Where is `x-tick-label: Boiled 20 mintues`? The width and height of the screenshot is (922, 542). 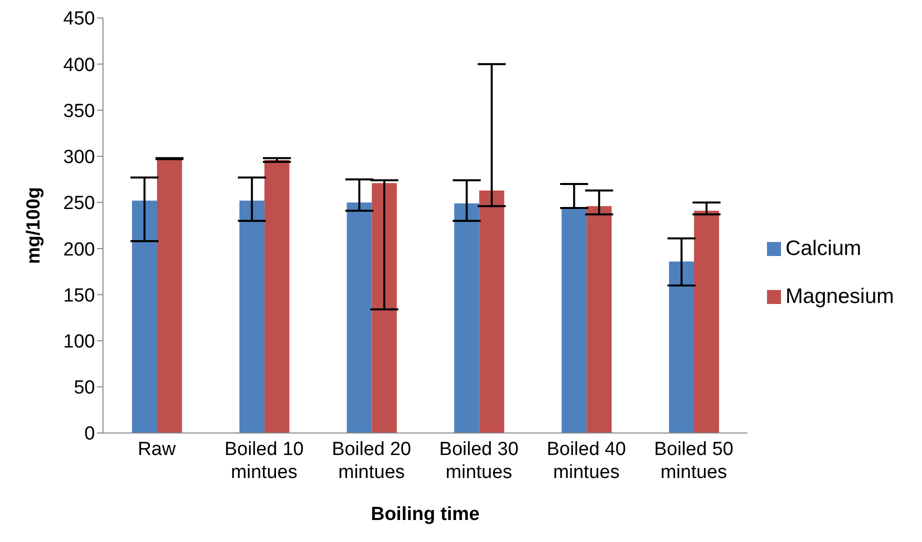 x-tick-label: Boiled 20 mintues is located at coordinates (372, 461).